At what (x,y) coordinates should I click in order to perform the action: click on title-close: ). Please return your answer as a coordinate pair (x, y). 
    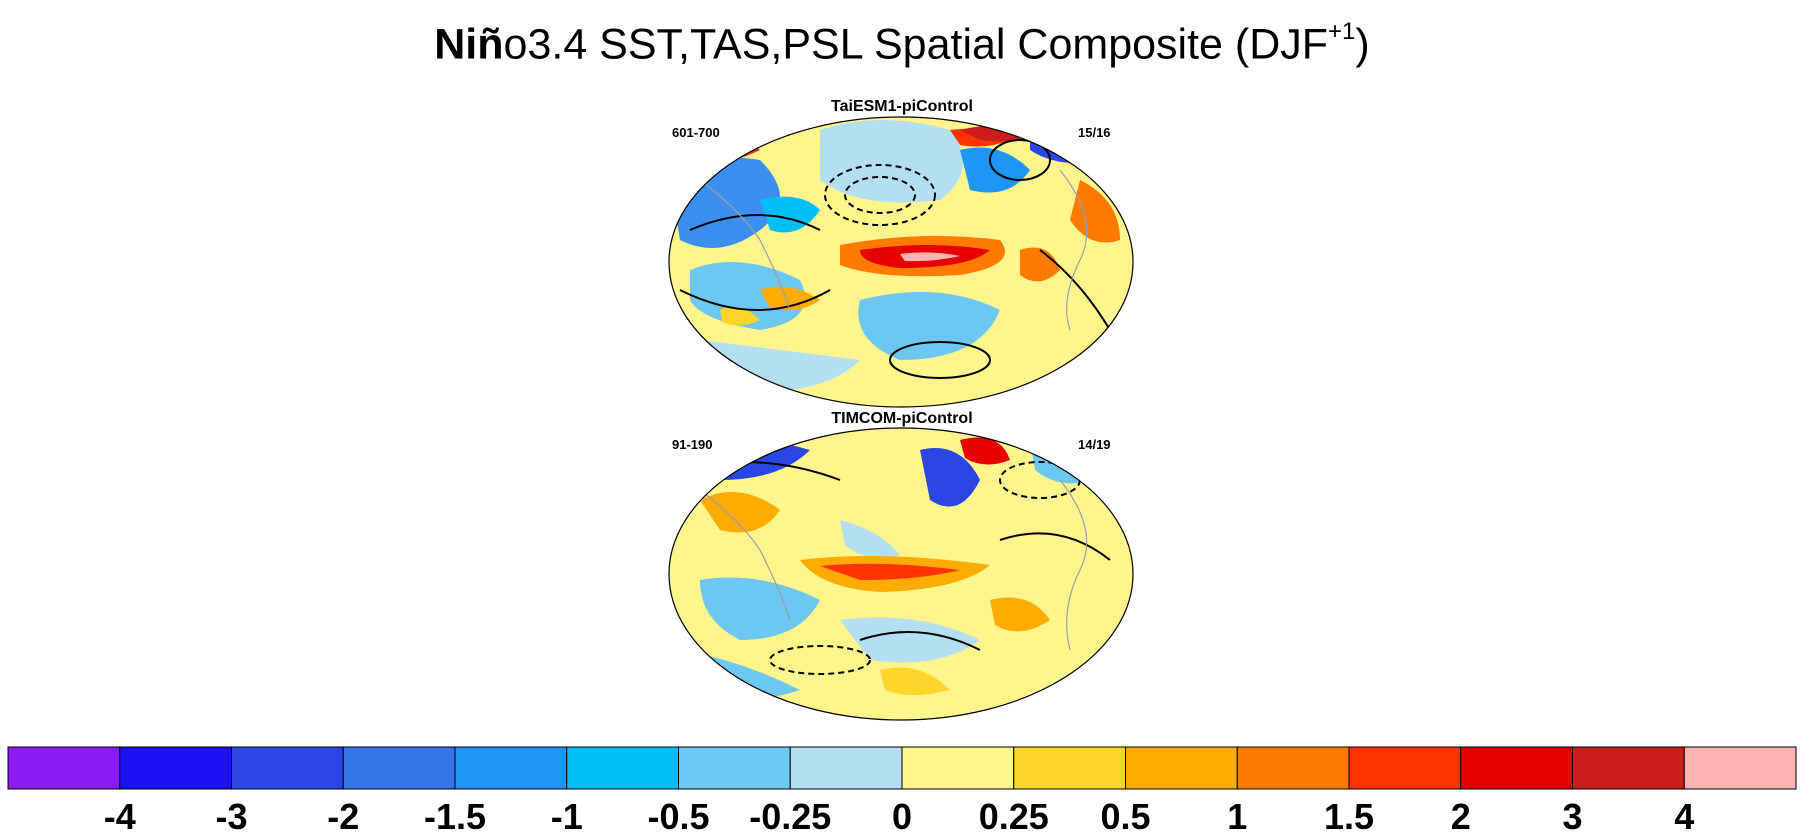
    Looking at the image, I should click on (1362, 44).